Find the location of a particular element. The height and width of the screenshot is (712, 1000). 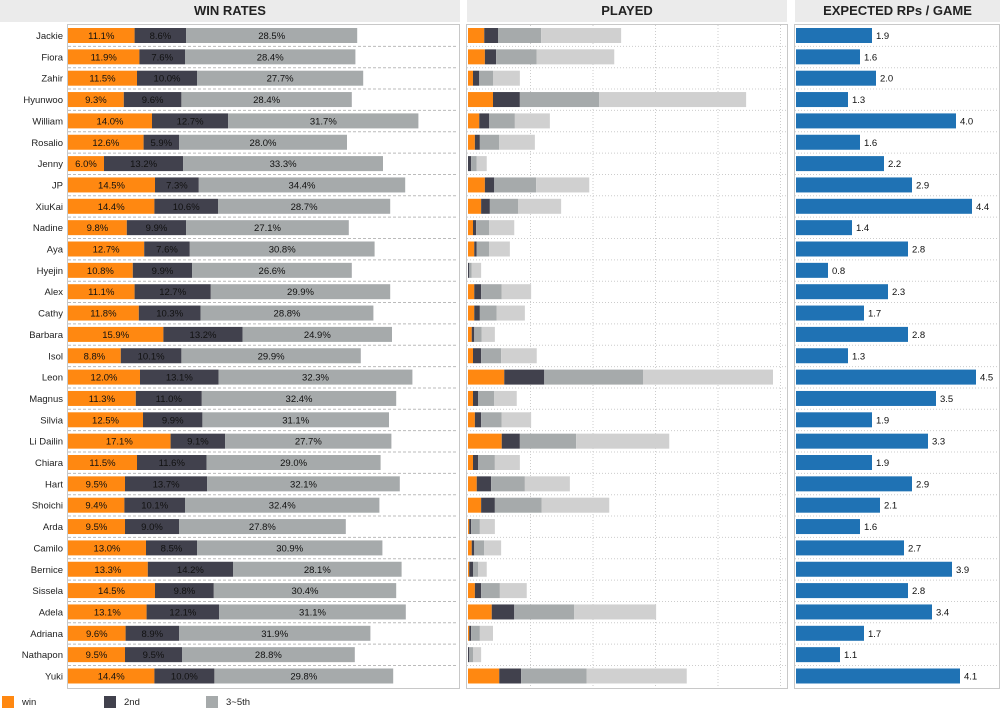

win-rates-title: WIN RATES is located at coordinates (230, 11).